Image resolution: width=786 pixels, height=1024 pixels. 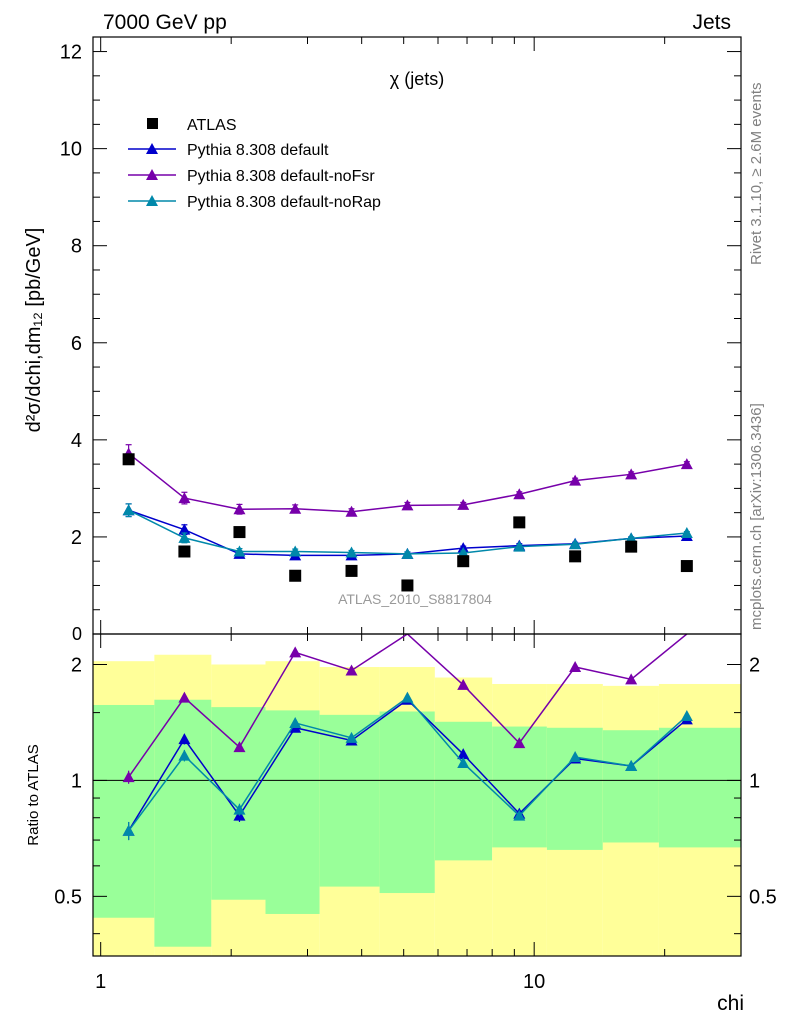 What do you see at coordinates (754, 665) in the screenshot?
I see `ratio-y-tick-label-right: 2` at bounding box center [754, 665].